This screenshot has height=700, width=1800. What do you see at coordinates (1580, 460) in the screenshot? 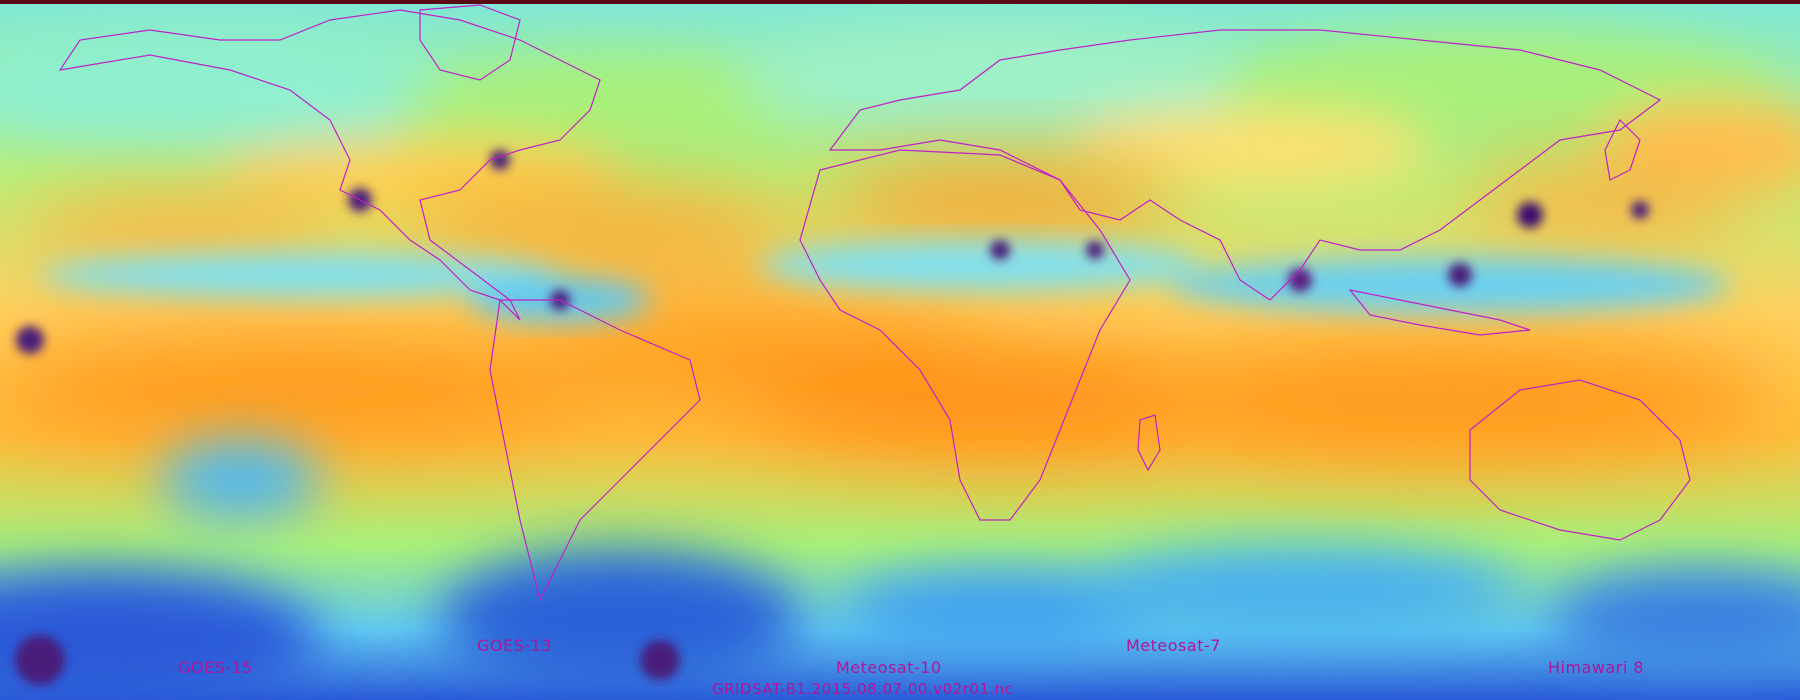
I see `australia-outline` at bounding box center [1580, 460].